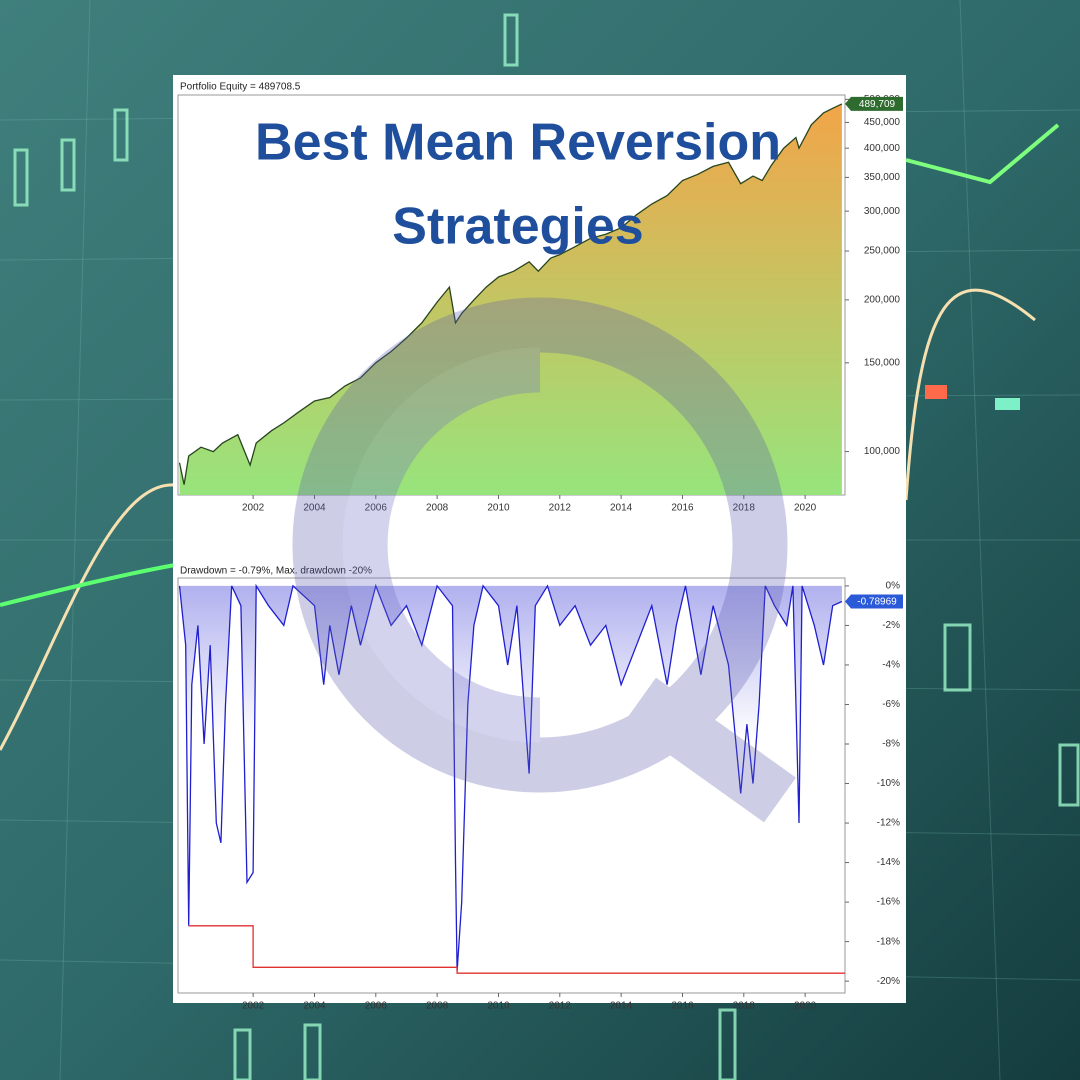  What do you see at coordinates (516, 949) in the screenshot?
I see `series-line` at bounding box center [516, 949].